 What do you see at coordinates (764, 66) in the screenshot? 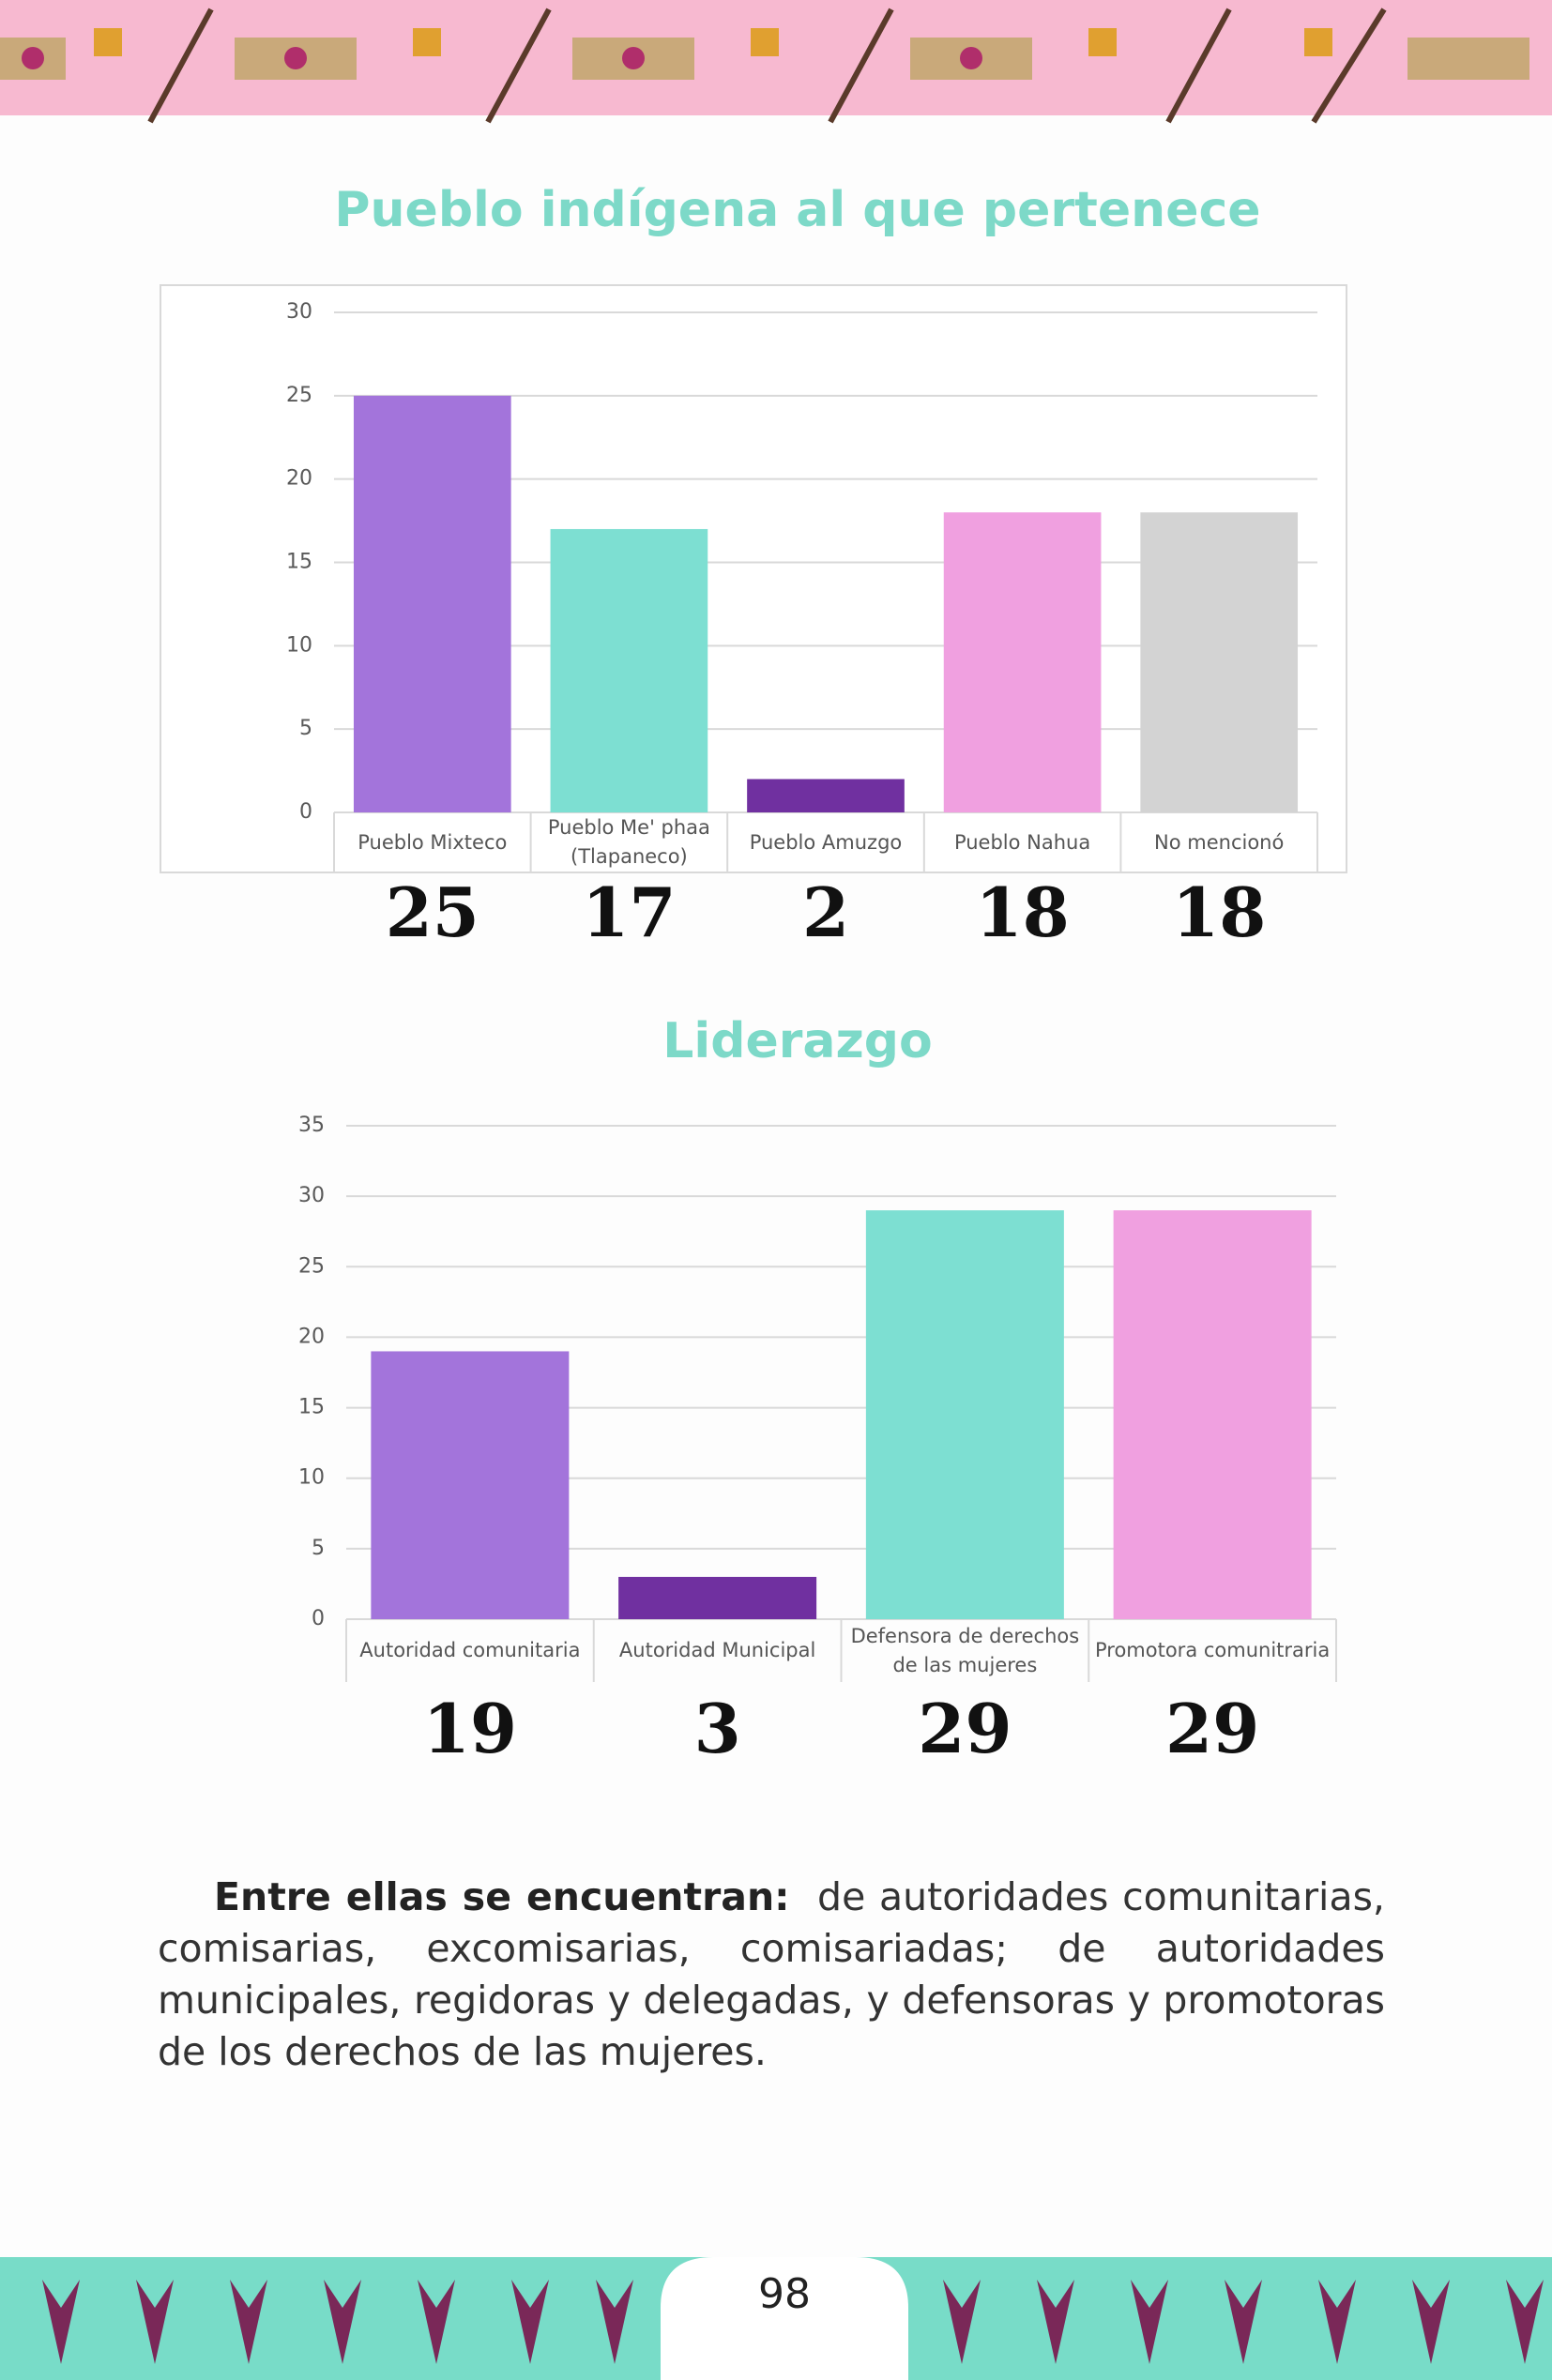
I see `header-pattern` at bounding box center [764, 66].